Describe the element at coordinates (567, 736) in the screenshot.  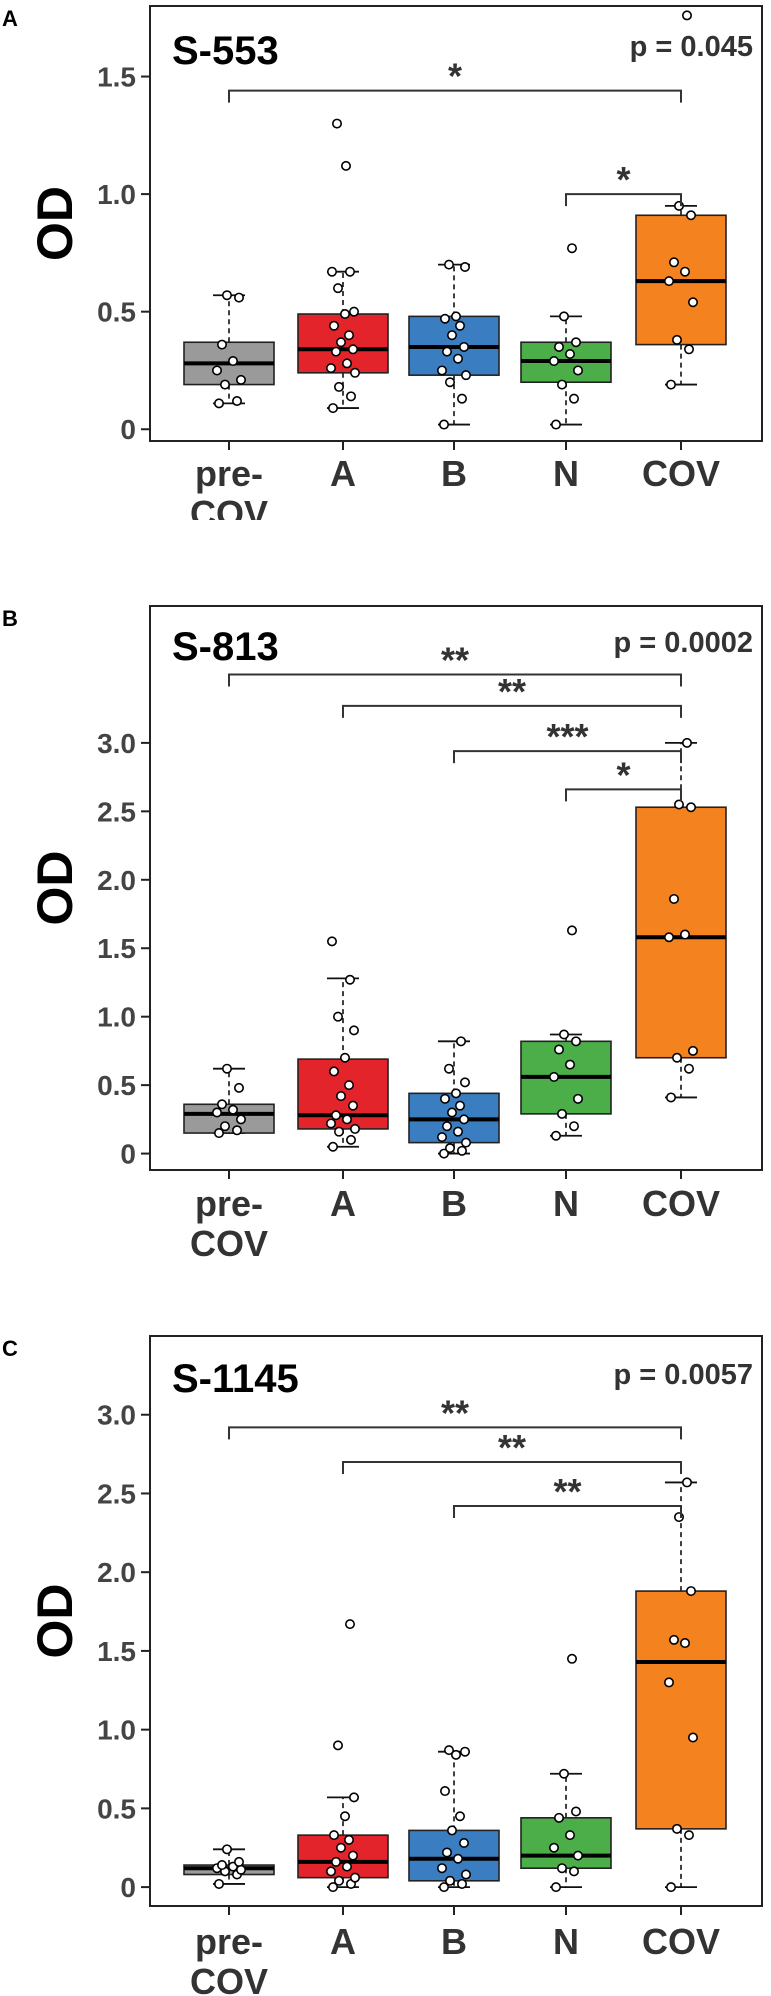
I see `significance-stars: ***` at that location.